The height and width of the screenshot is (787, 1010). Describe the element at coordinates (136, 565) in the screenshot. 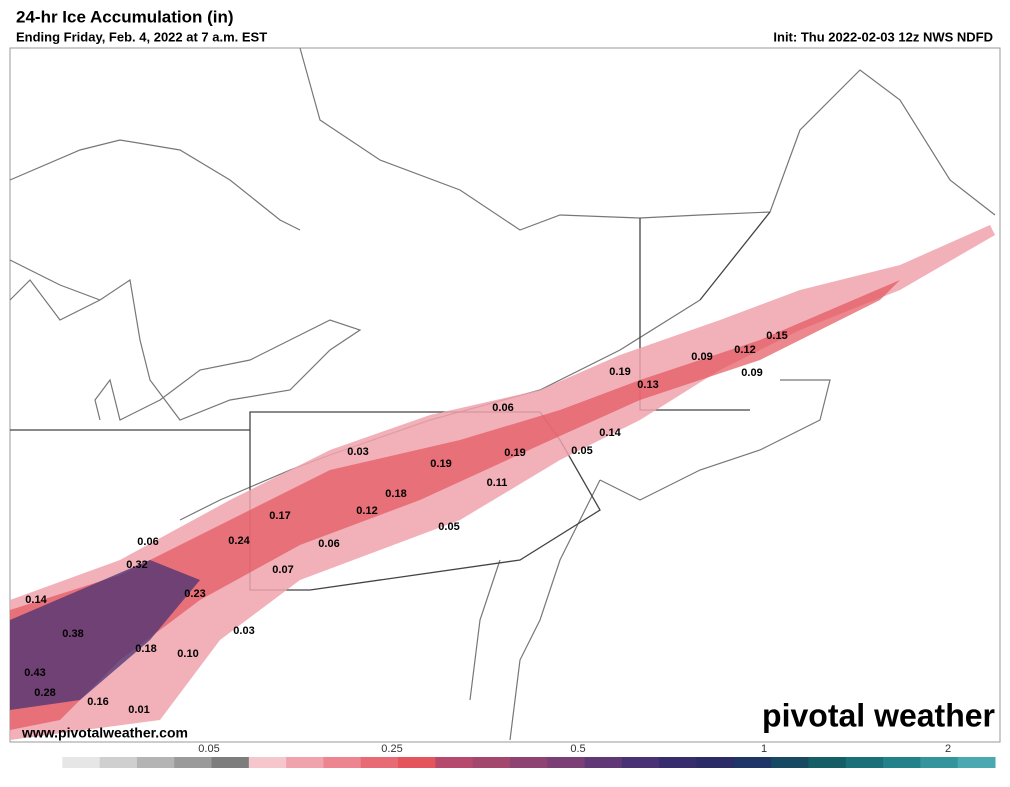

I see `map-label: 0.32` at that location.